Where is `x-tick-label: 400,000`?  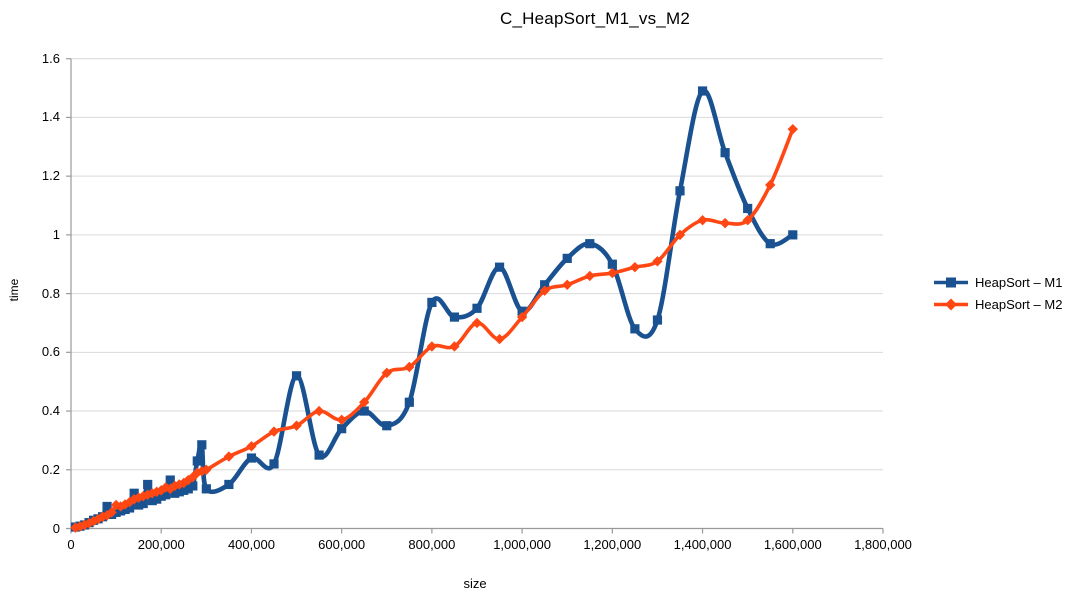 x-tick-label: 400,000 is located at coordinates (251, 544).